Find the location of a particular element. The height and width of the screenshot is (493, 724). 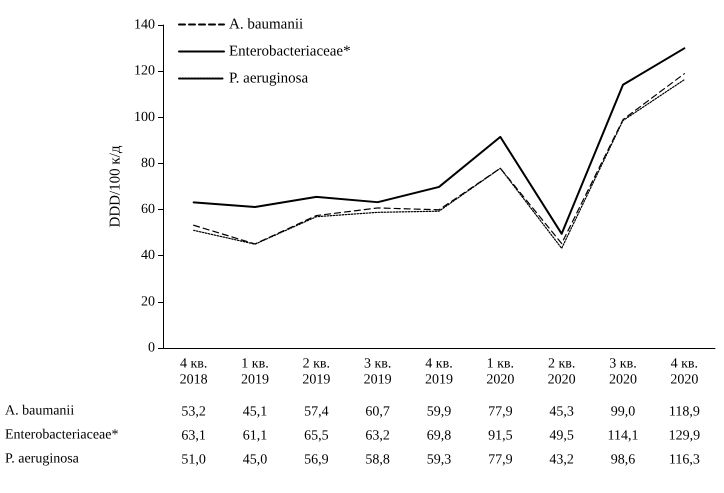

x-tick-label: 2 кв. 2020 is located at coordinates (562, 372).